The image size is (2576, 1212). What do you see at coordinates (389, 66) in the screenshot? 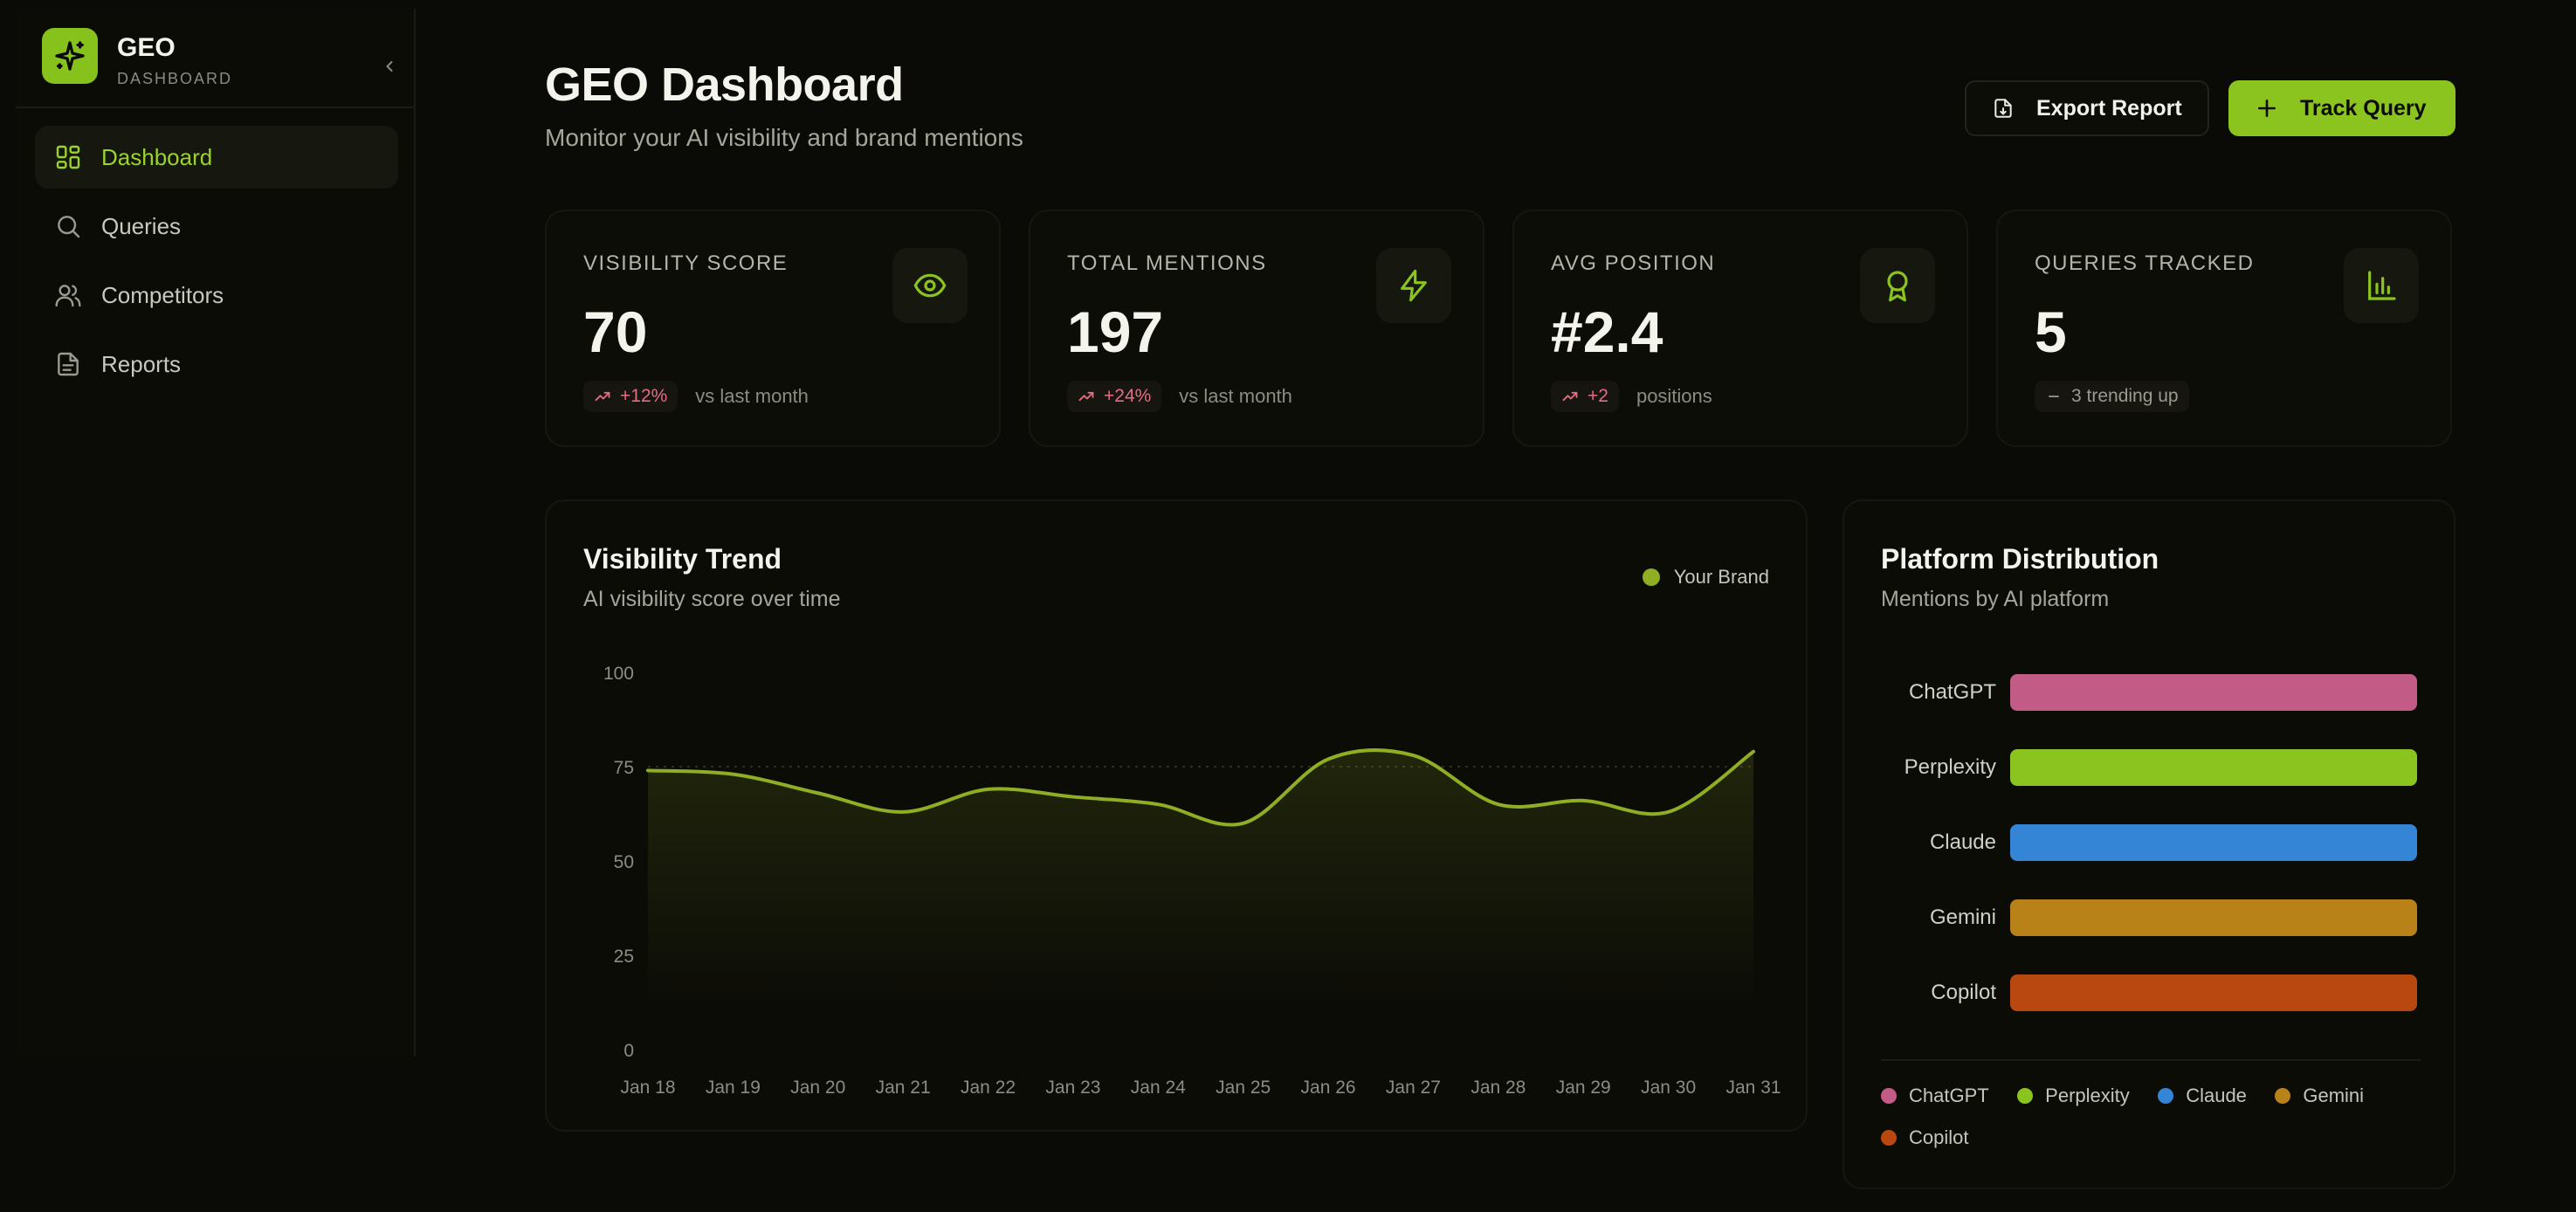
I see `chevron-left-icon` at bounding box center [389, 66].